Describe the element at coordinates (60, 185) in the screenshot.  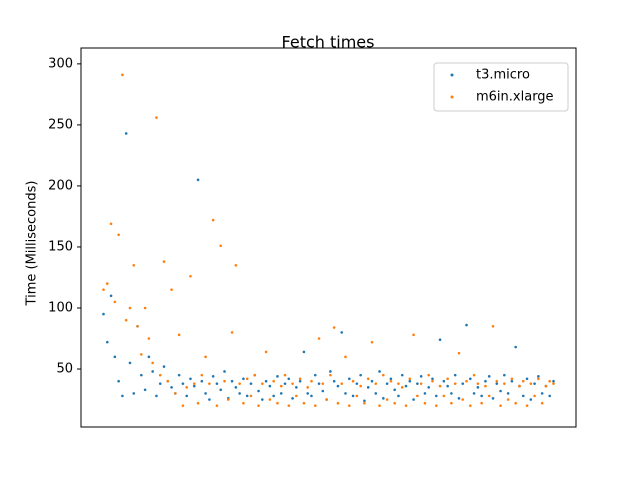
I see `y-tick-label: 200` at that location.